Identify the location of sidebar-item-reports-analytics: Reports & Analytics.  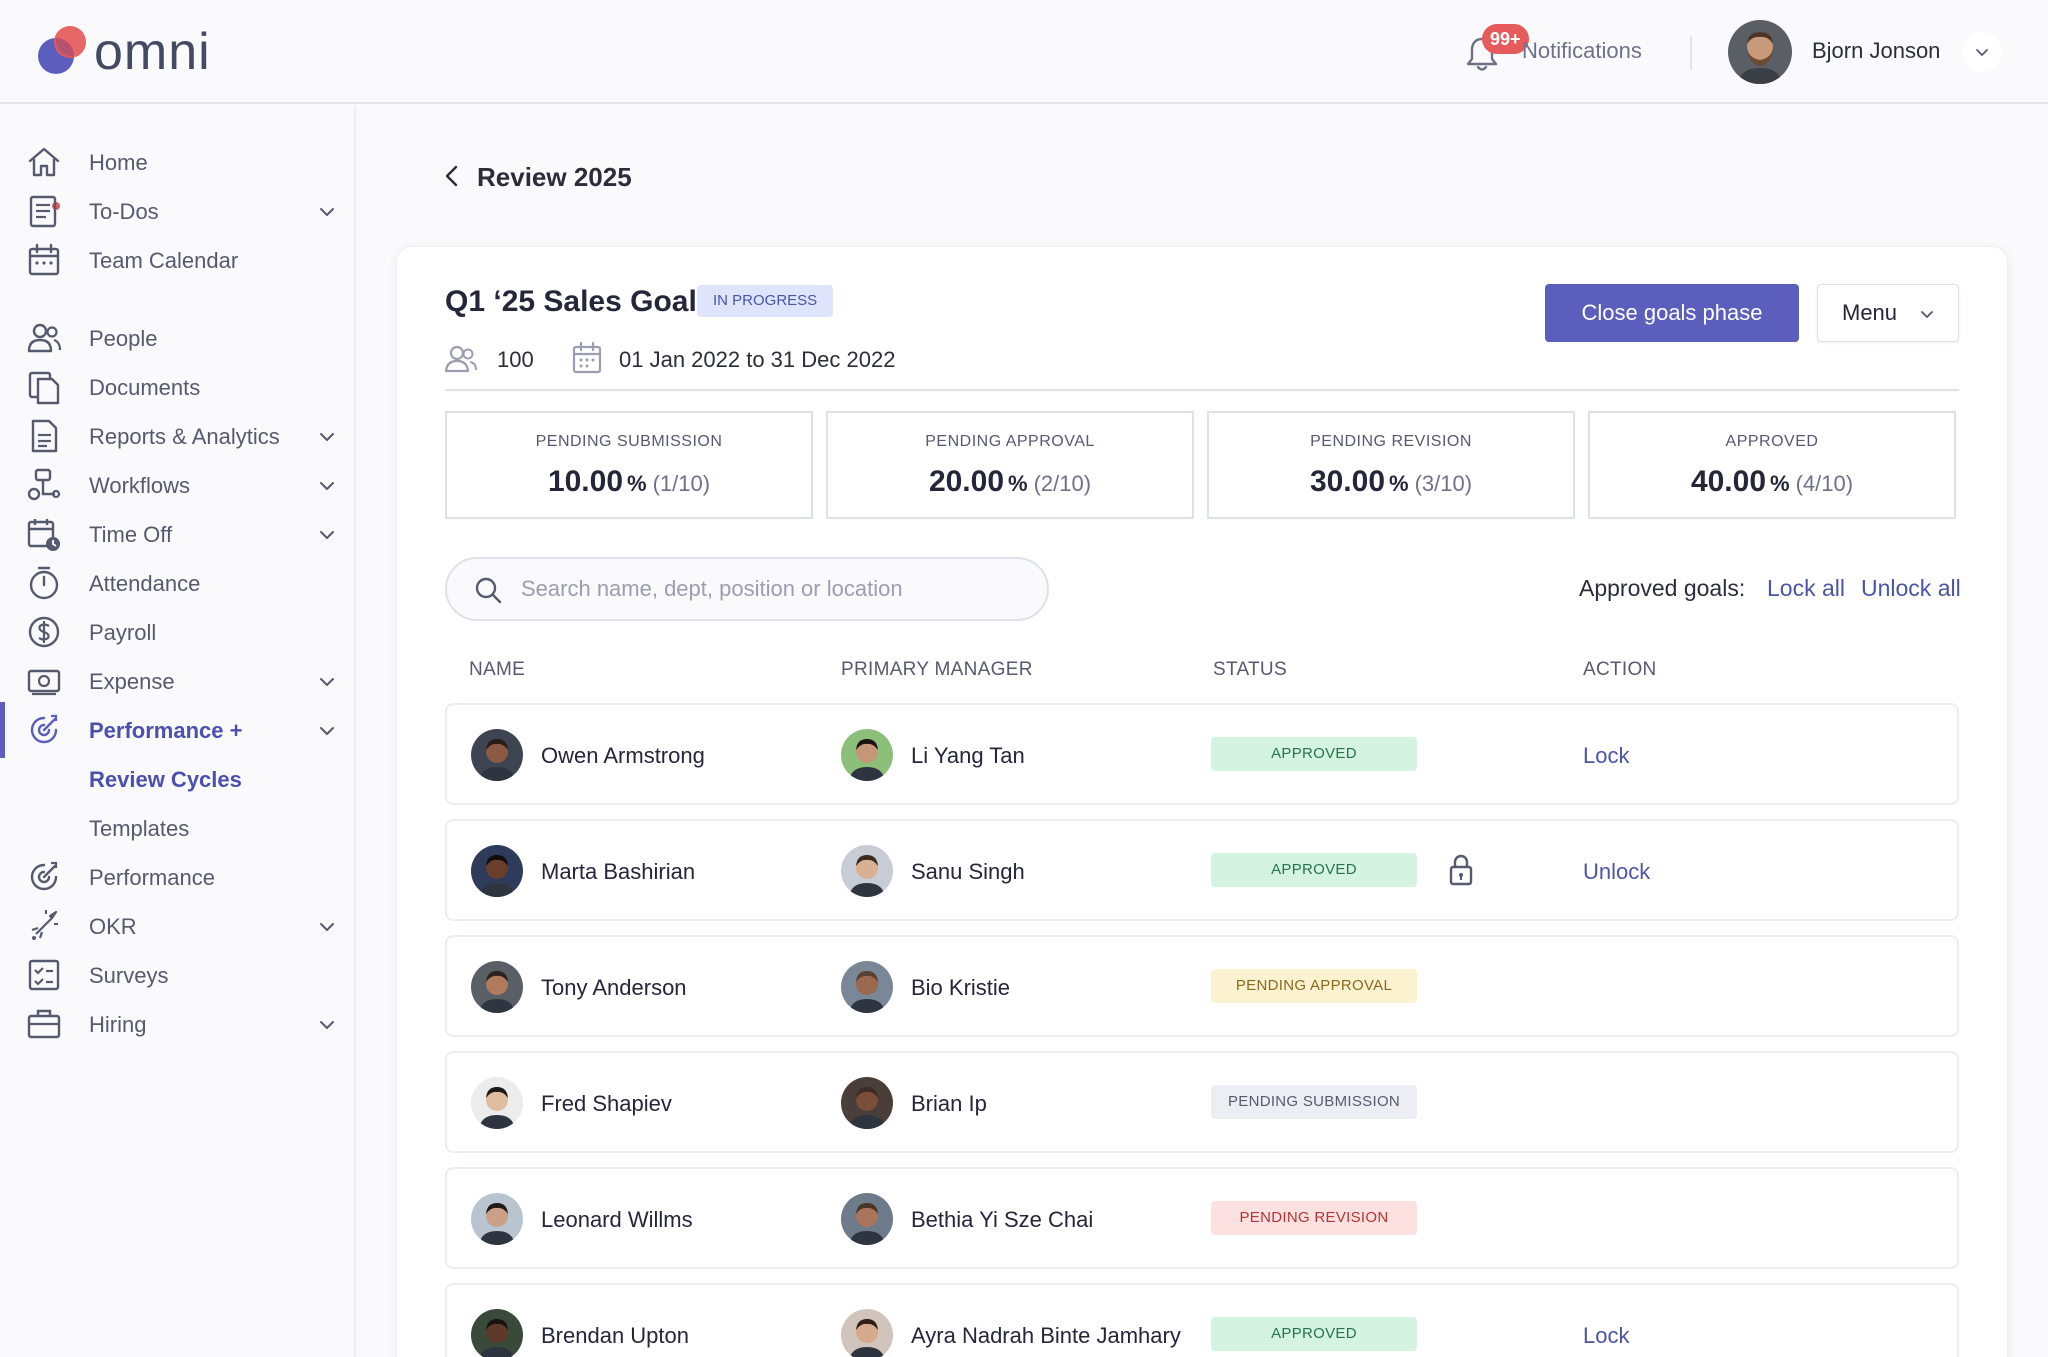
(177, 436).